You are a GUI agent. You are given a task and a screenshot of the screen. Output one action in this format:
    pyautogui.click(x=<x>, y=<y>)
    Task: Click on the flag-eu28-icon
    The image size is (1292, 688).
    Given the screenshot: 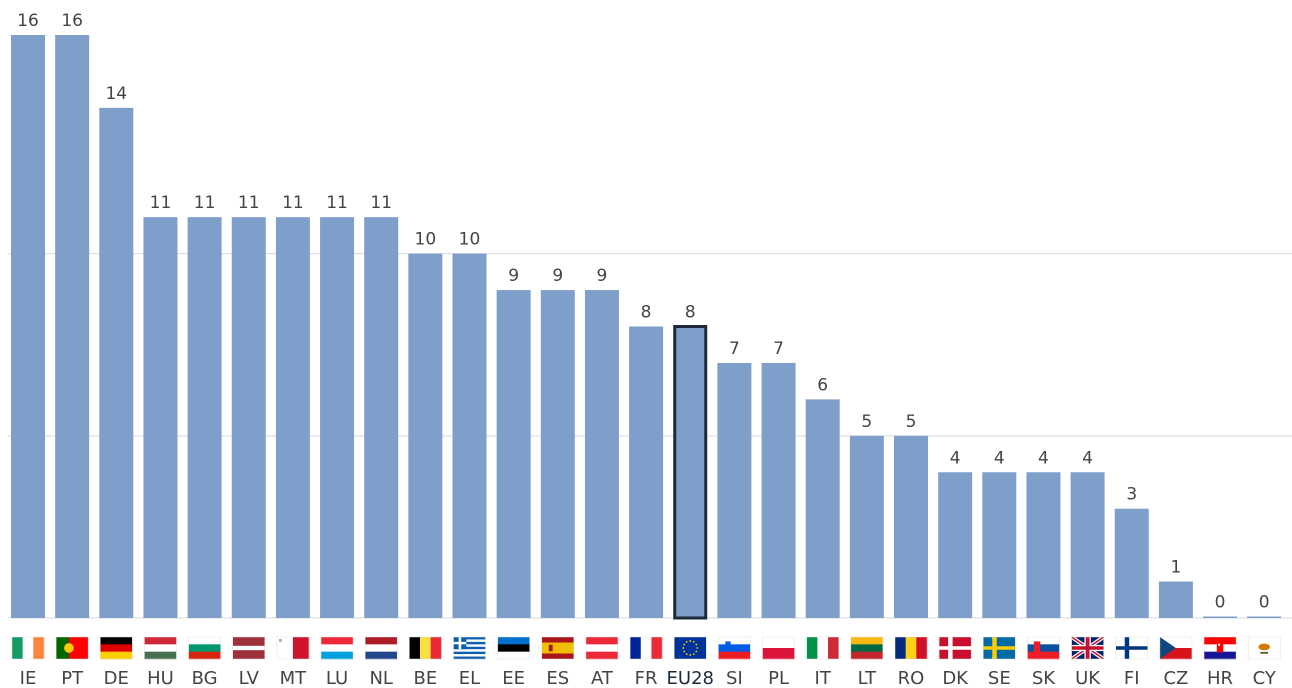 What is the action you would take?
    pyautogui.click(x=690, y=648)
    